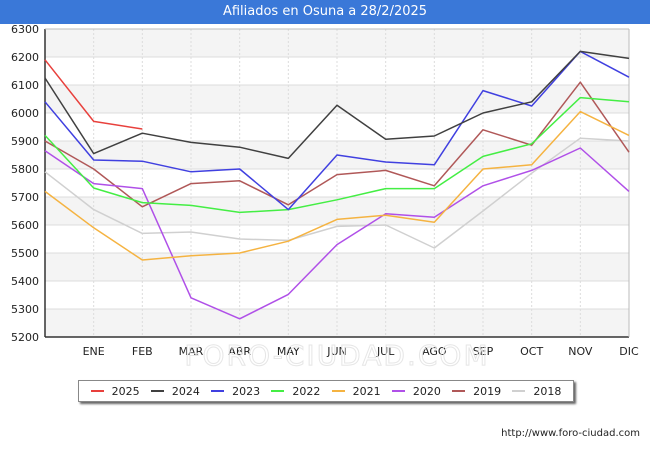 The height and width of the screenshot is (450, 650). What do you see at coordinates (531, 351) in the screenshot?
I see `x-tick-label: OCT` at bounding box center [531, 351].